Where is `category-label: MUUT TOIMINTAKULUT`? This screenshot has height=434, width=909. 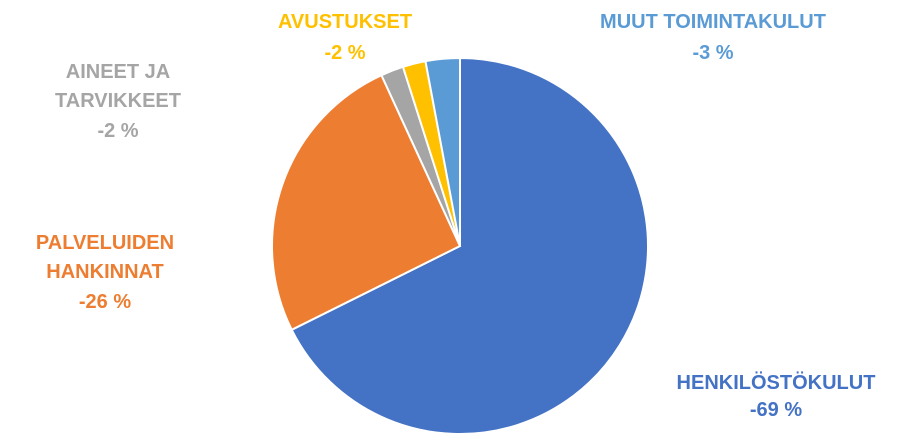
category-label: MUUT TOIMINTAKULUT is located at coordinates (713, 22).